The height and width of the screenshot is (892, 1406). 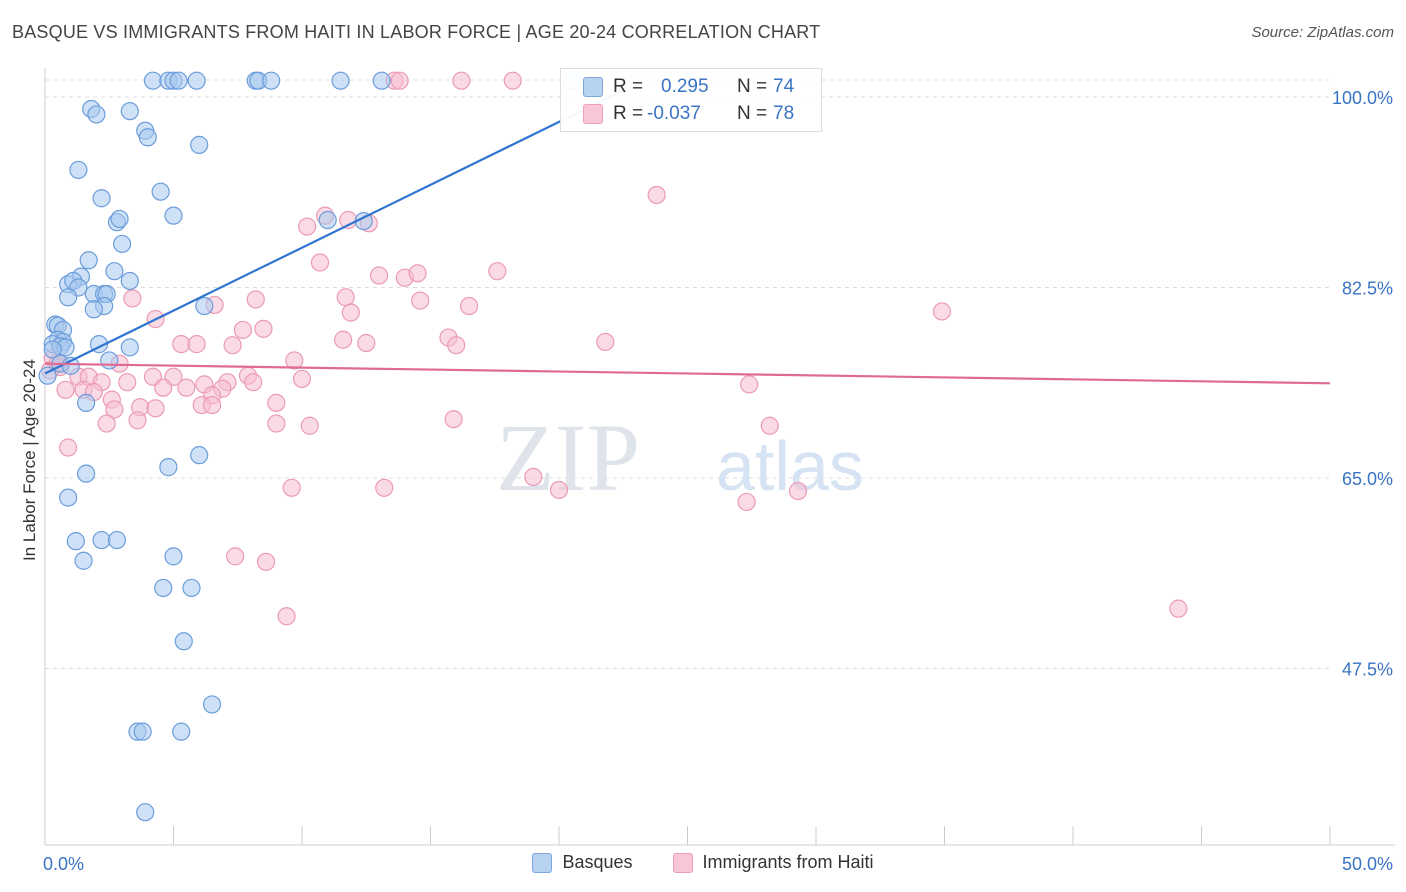 I want to click on stats-n-label: N =, so click(x=752, y=113).